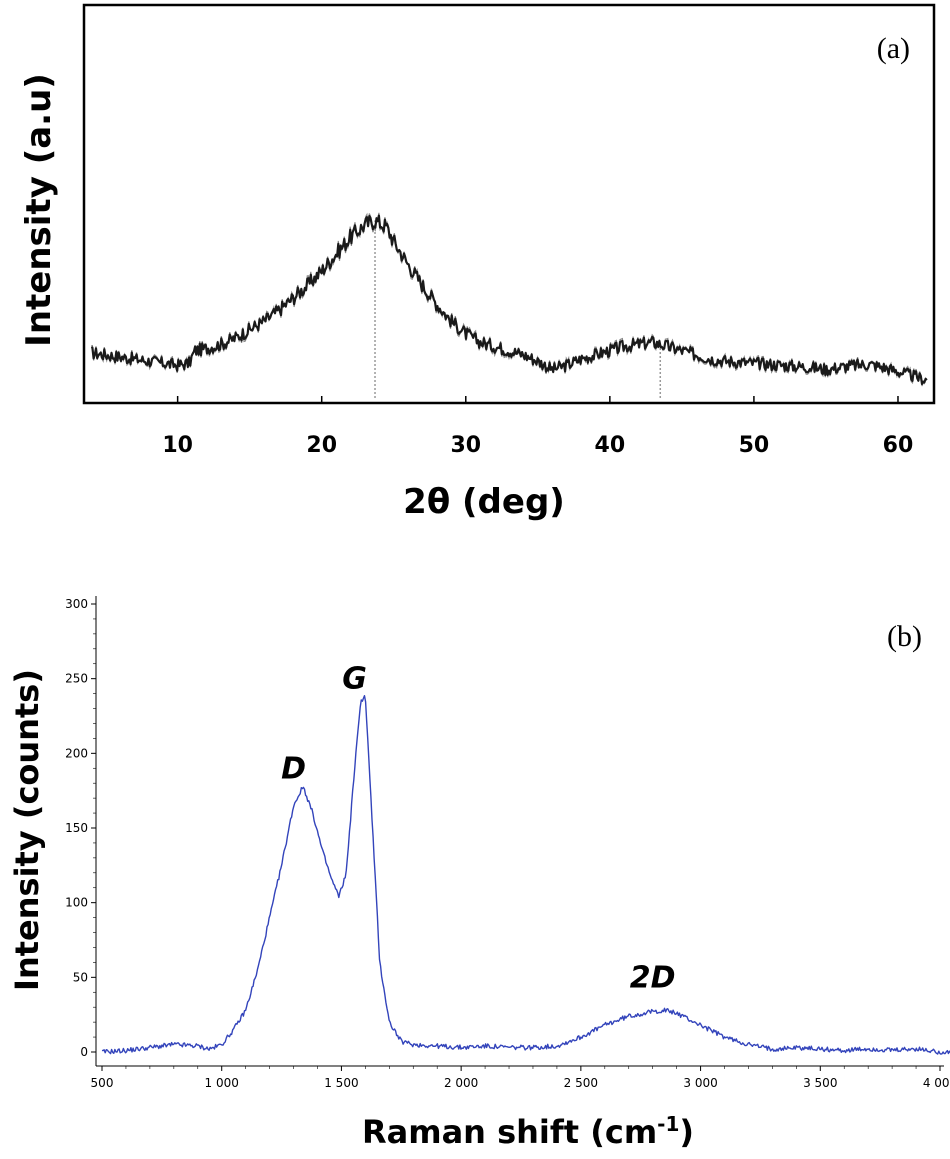 Image resolution: width=950 pixels, height=1159 pixels. Describe the element at coordinates (820, 1083) in the screenshot. I see `panel-b-x-tick-label: 3 500` at that location.